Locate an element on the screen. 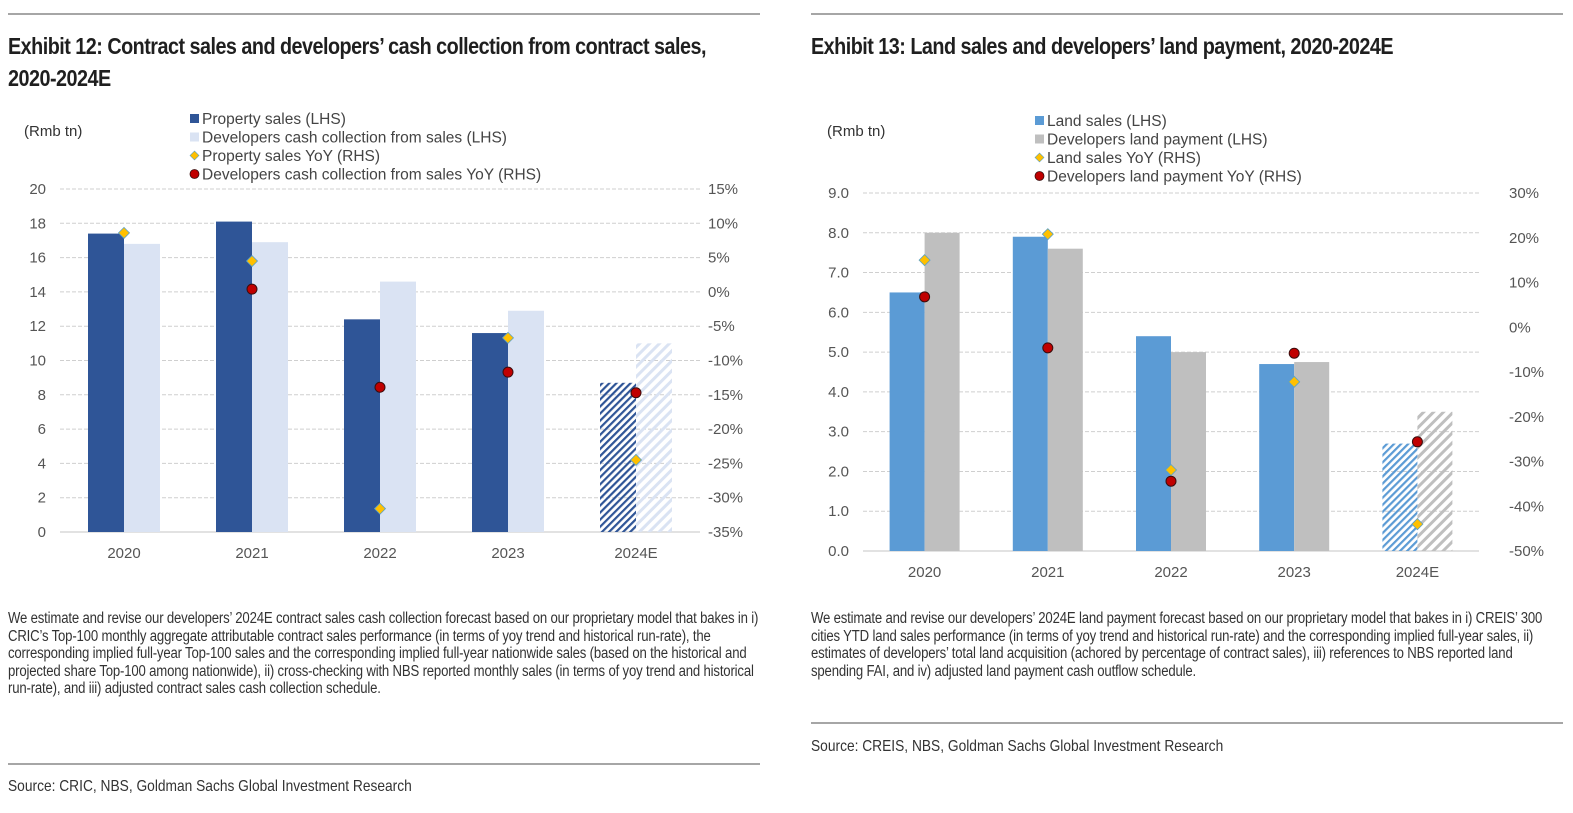 The height and width of the screenshot is (813, 1573). y2-tick-label: 5% is located at coordinates (719, 258).